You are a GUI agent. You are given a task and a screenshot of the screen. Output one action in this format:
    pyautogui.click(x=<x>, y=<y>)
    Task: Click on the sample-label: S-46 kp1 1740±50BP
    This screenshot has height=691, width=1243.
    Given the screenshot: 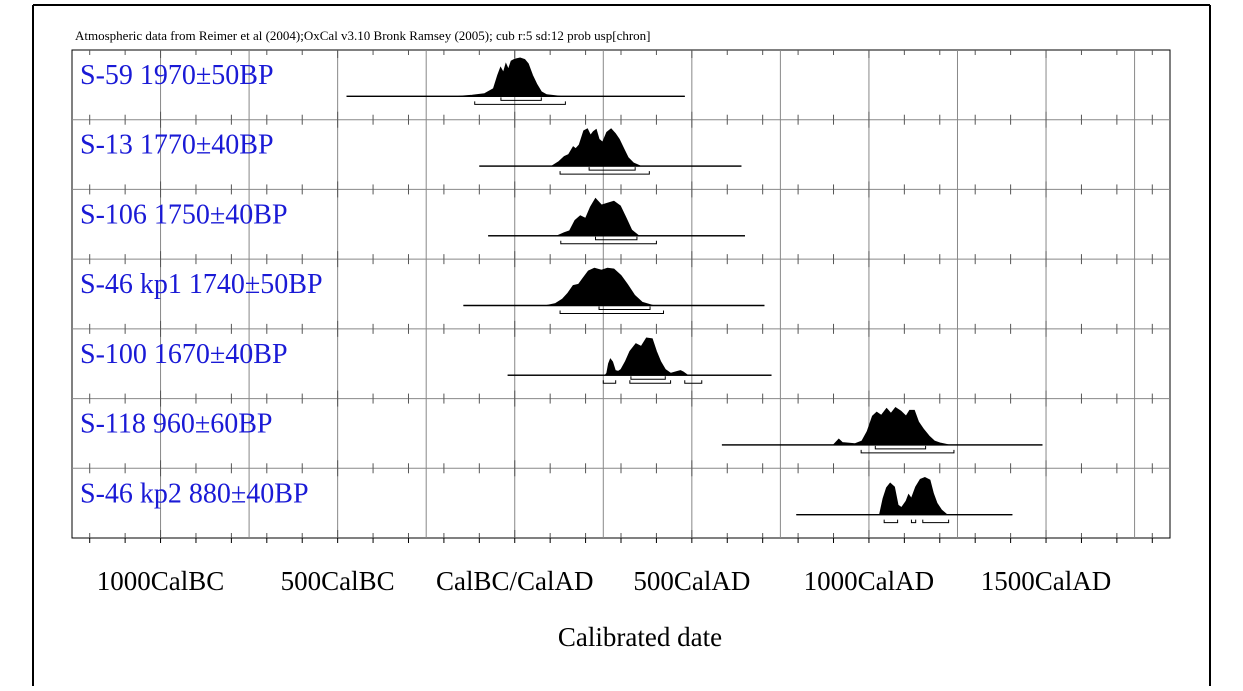 What is the action you would take?
    pyautogui.click(x=201, y=284)
    